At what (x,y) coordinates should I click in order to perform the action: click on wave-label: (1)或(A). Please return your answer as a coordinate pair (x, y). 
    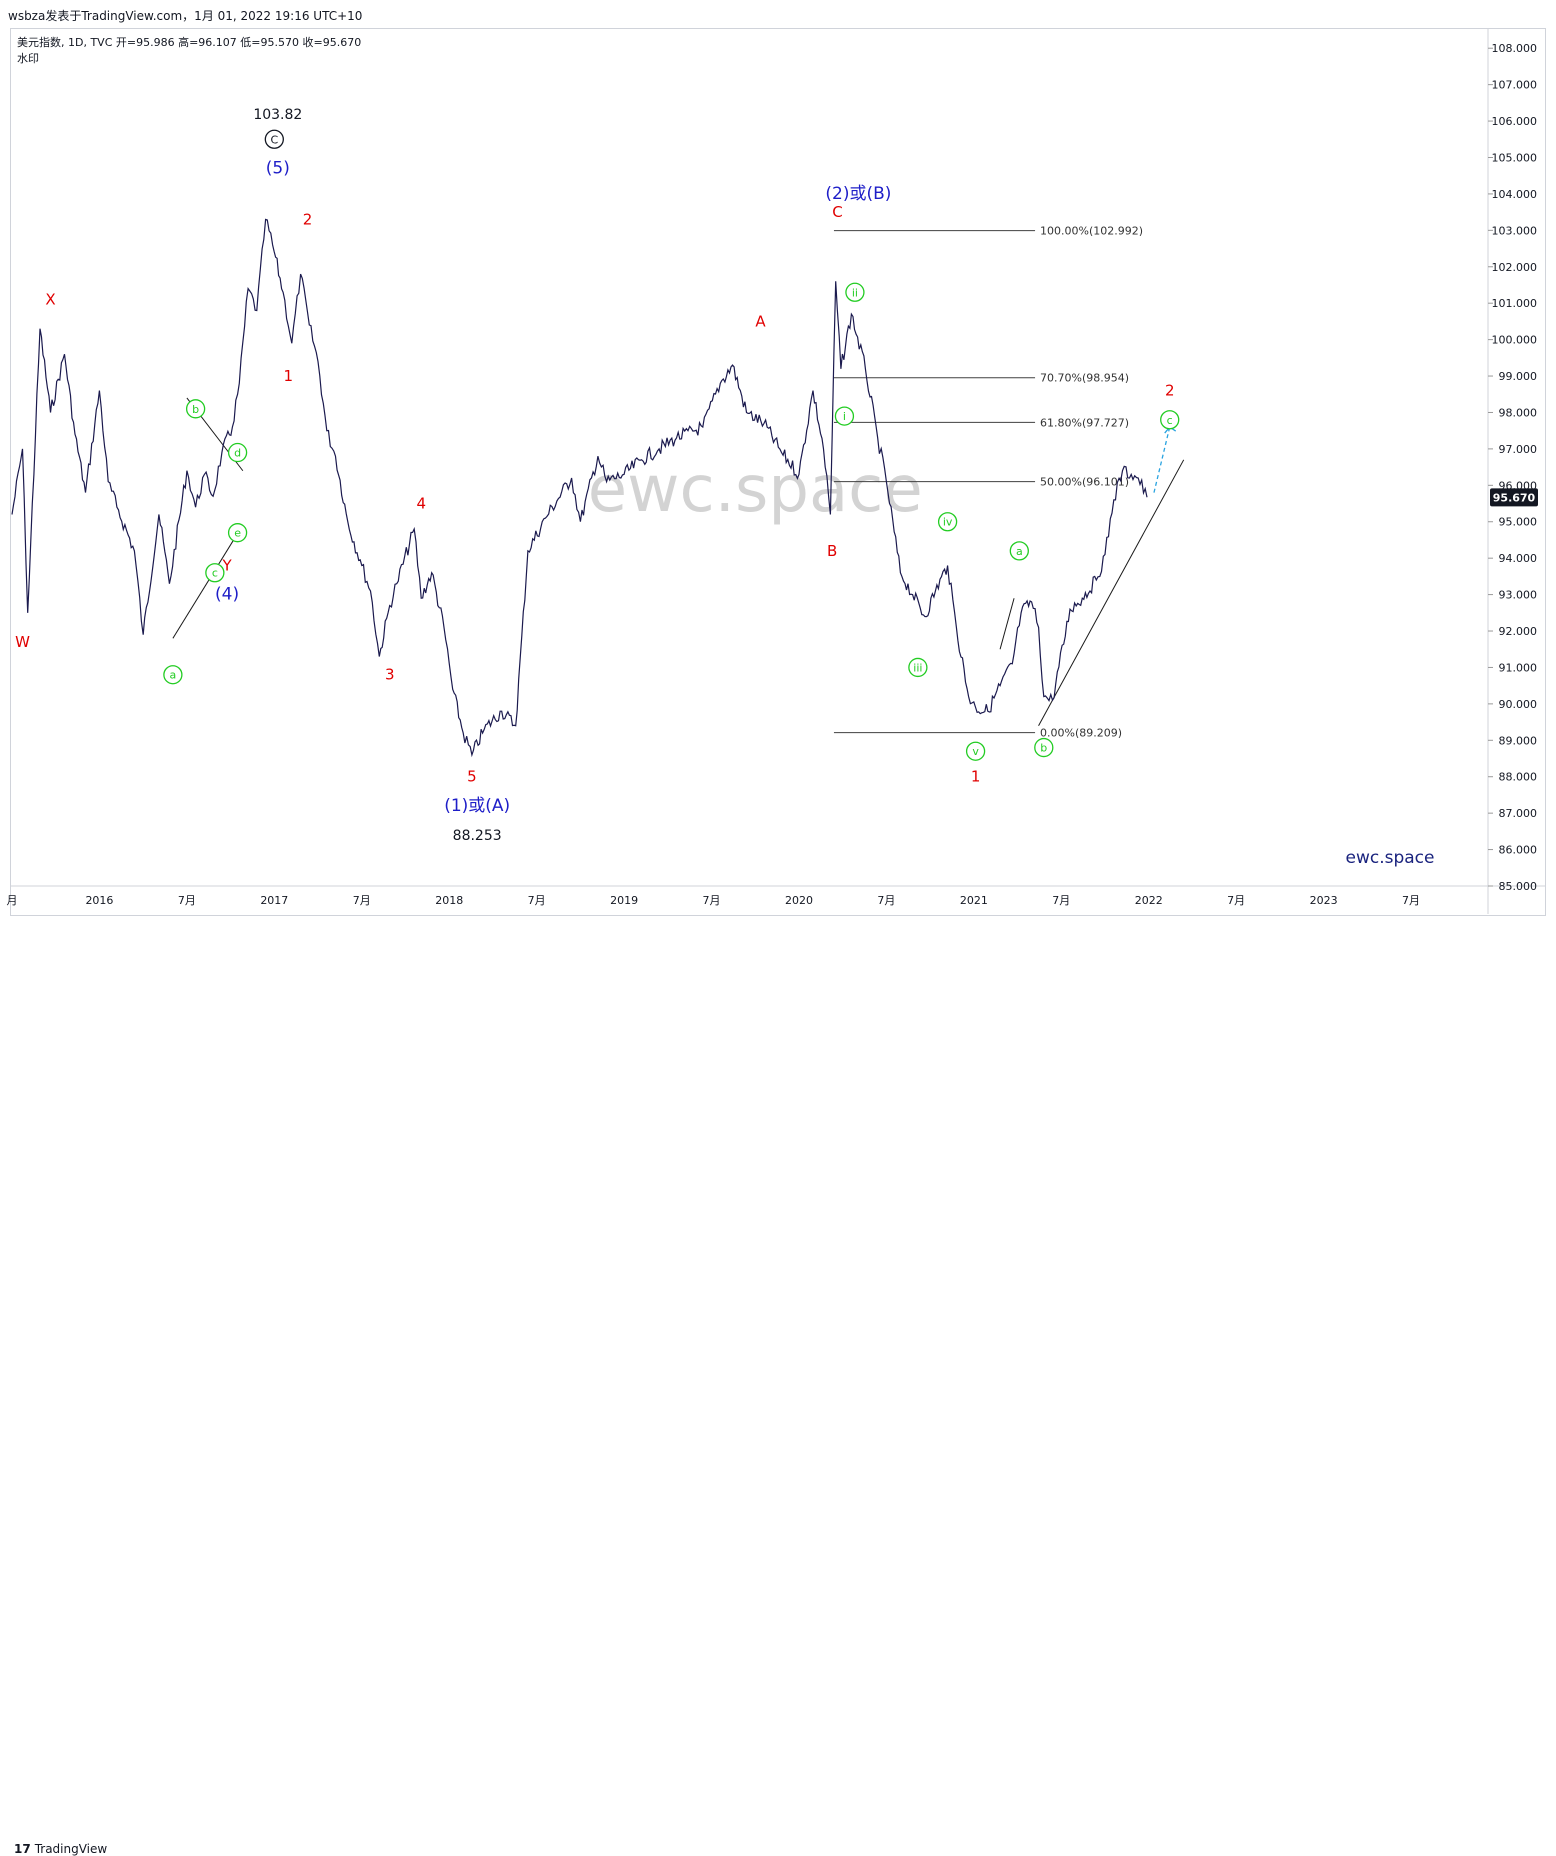
    Looking at the image, I should click on (477, 806).